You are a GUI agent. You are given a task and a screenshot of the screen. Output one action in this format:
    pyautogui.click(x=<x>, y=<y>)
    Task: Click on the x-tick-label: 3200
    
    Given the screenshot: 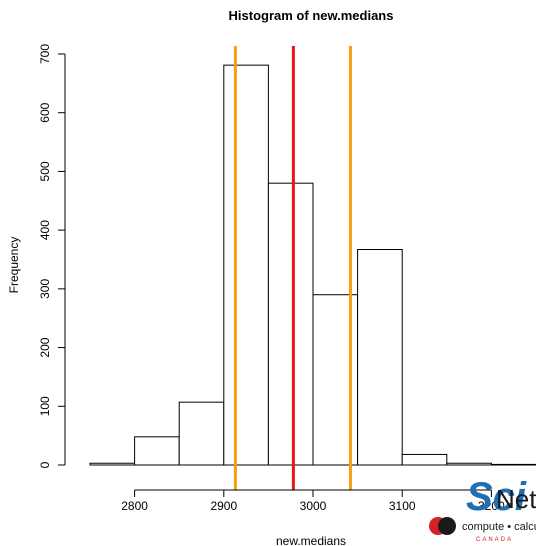 What is the action you would take?
    pyautogui.click(x=491, y=506)
    